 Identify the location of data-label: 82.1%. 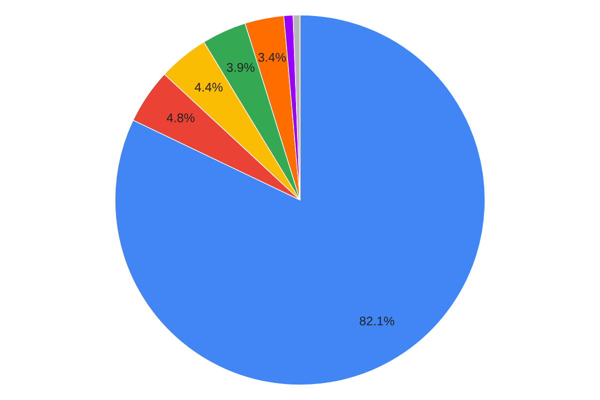
(377, 321).